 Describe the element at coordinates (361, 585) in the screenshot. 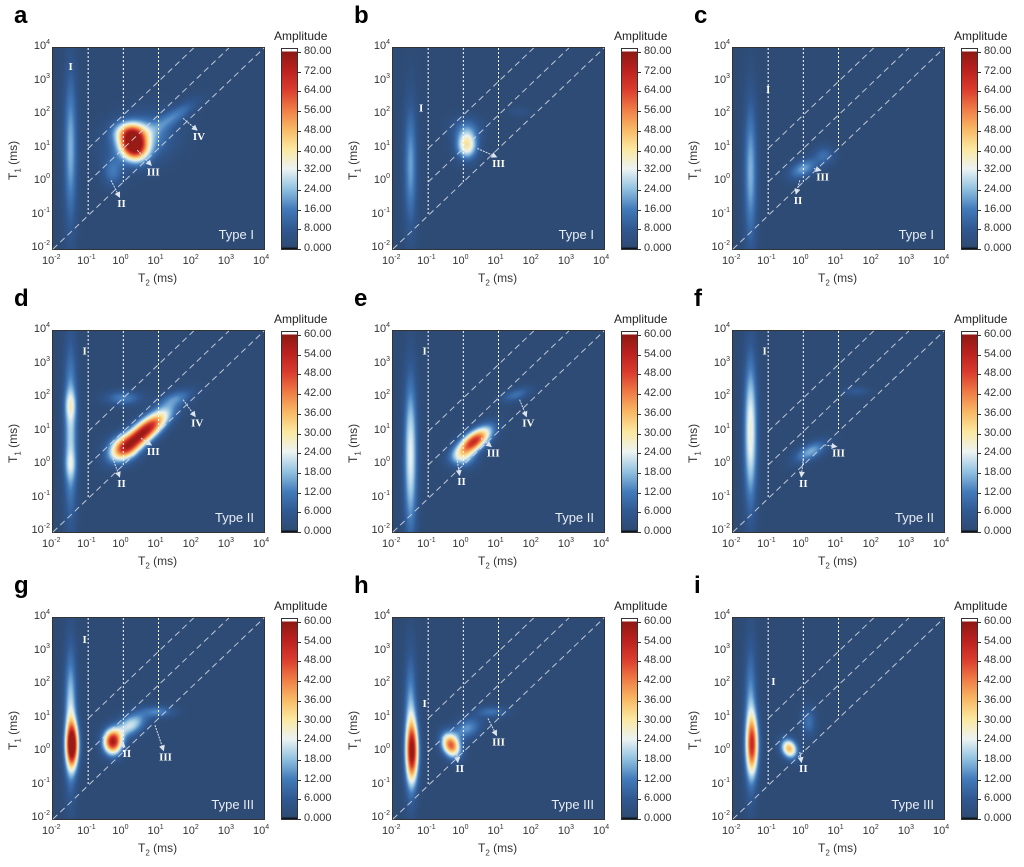

I see `panel-letter: h` at that location.